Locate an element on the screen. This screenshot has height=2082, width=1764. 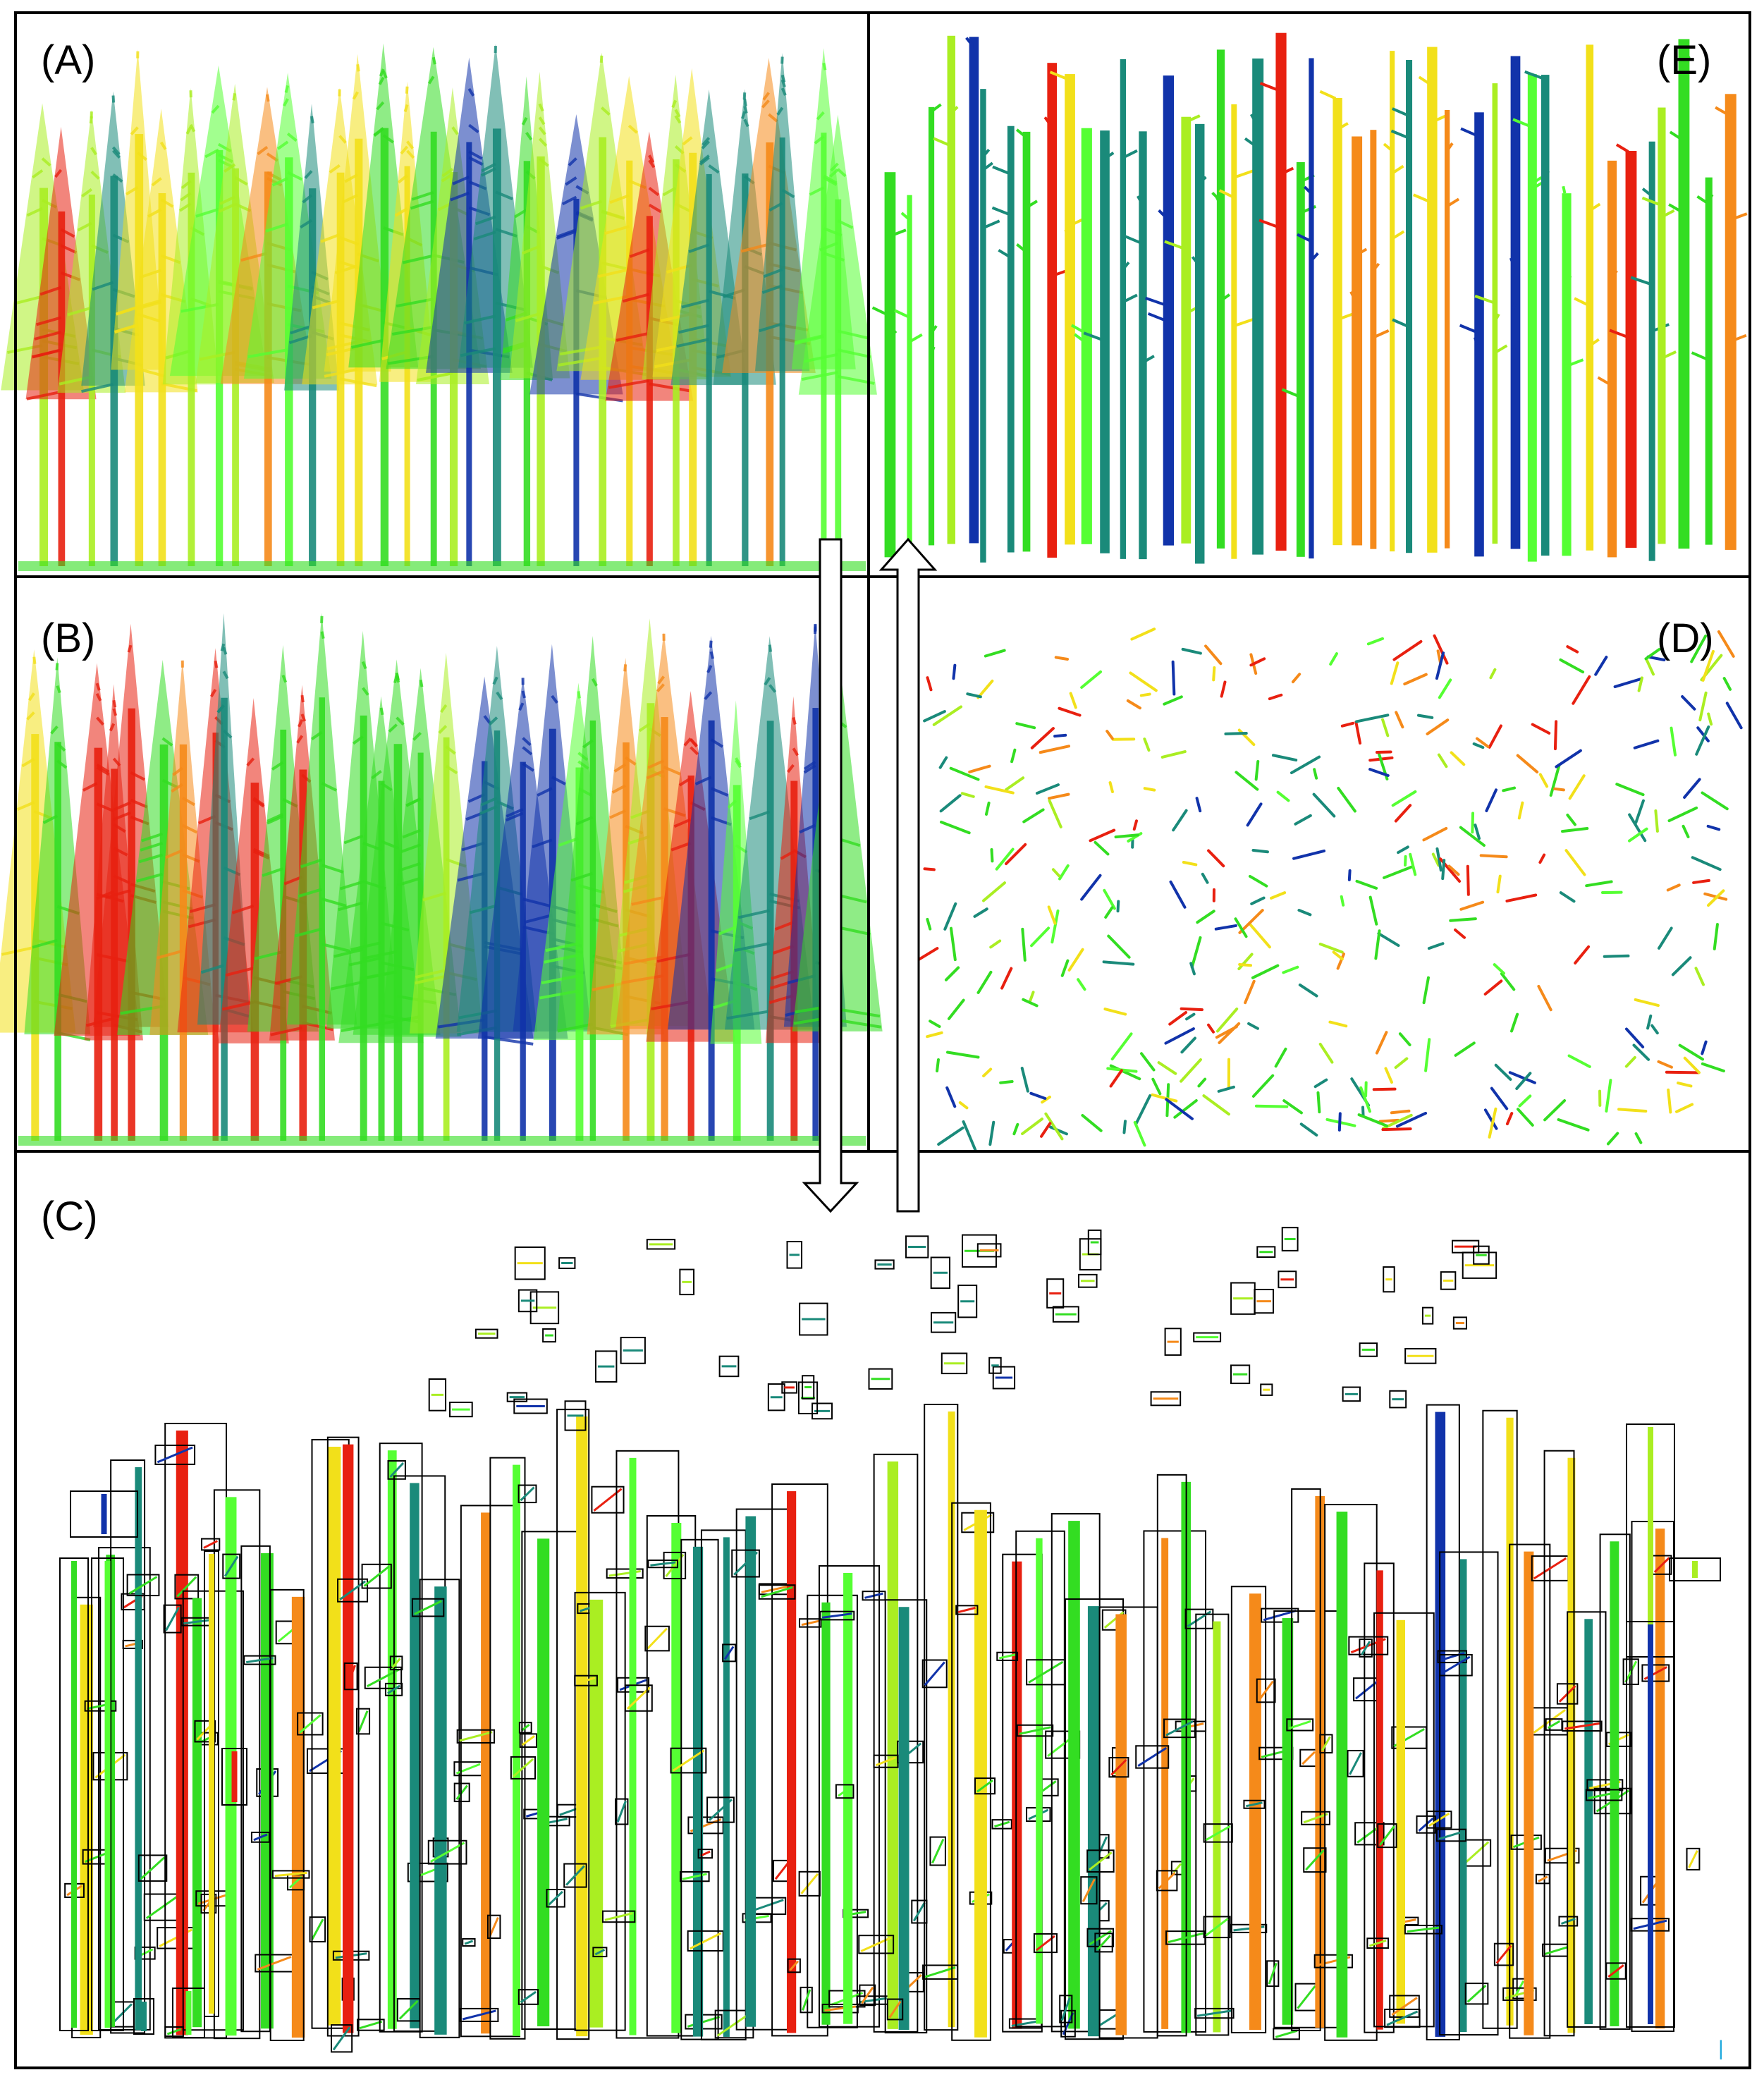
bounding-box is located at coordinates (1500, 1719).